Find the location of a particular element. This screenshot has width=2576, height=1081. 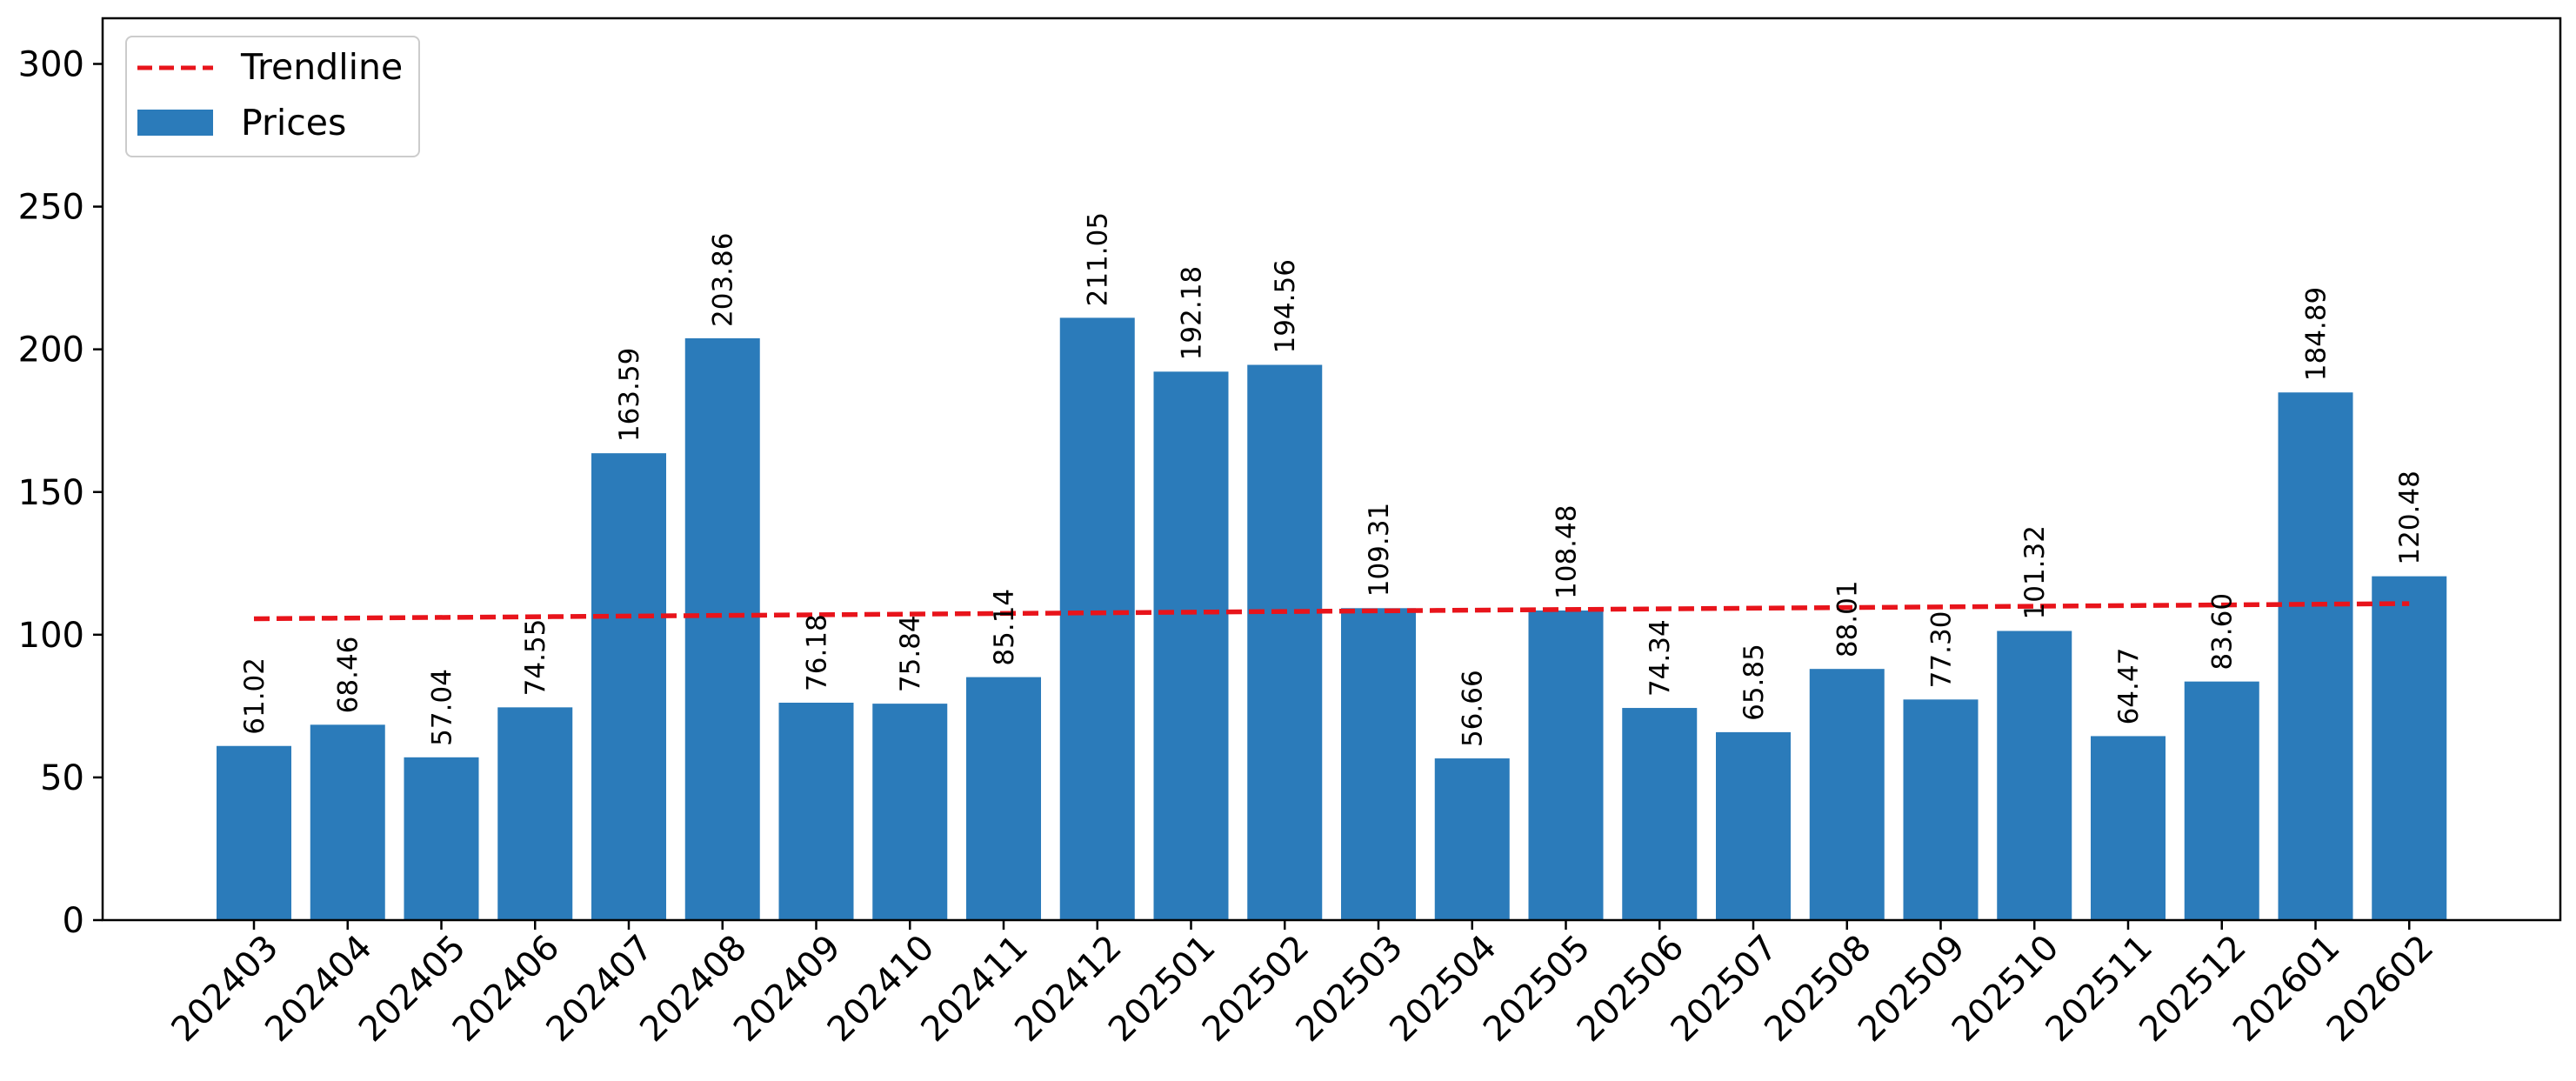

trendline is located at coordinates (1331, 611).